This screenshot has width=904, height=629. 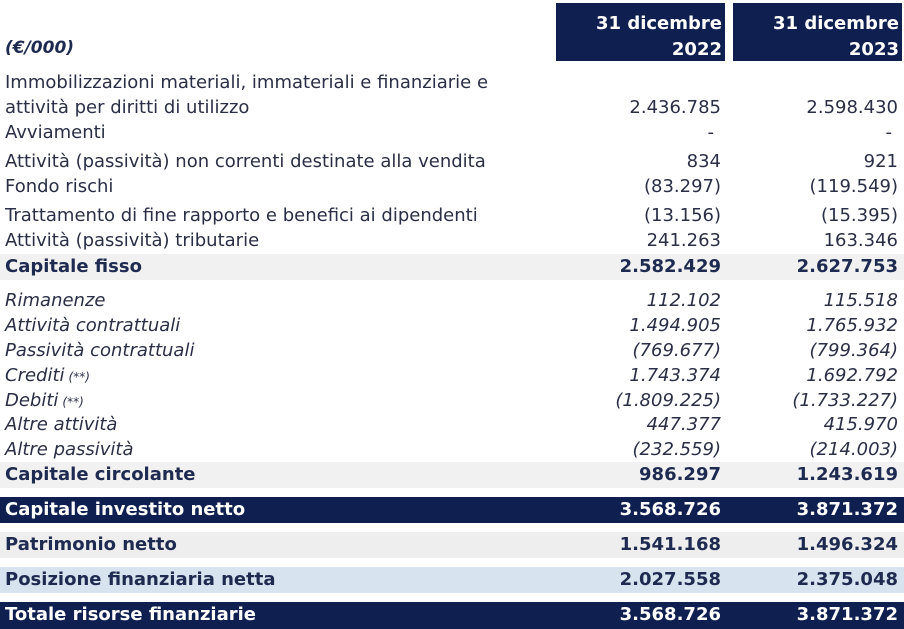 What do you see at coordinates (131, 614) in the screenshot?
I see `row-label: Totale risorse finanziarie` at bounding box center [131, 614].